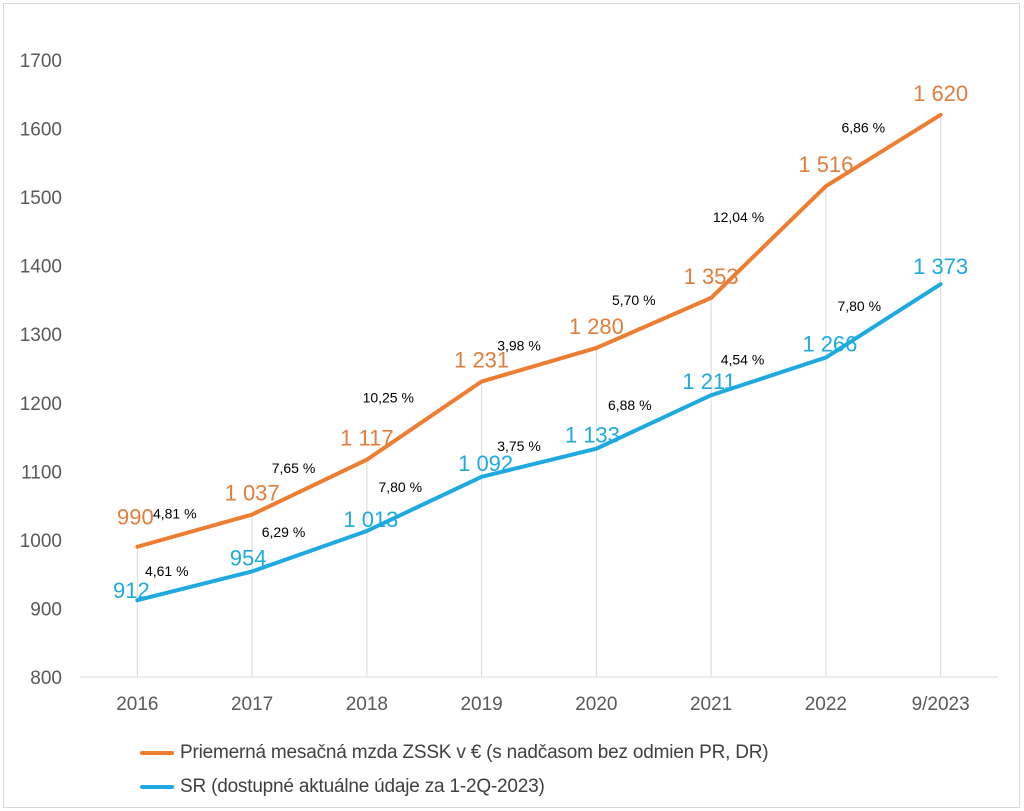  What do you see at coordinates (46, 609) in the screenshot?
I see `y-tick-label: 900` at bounding box center [46, 609].